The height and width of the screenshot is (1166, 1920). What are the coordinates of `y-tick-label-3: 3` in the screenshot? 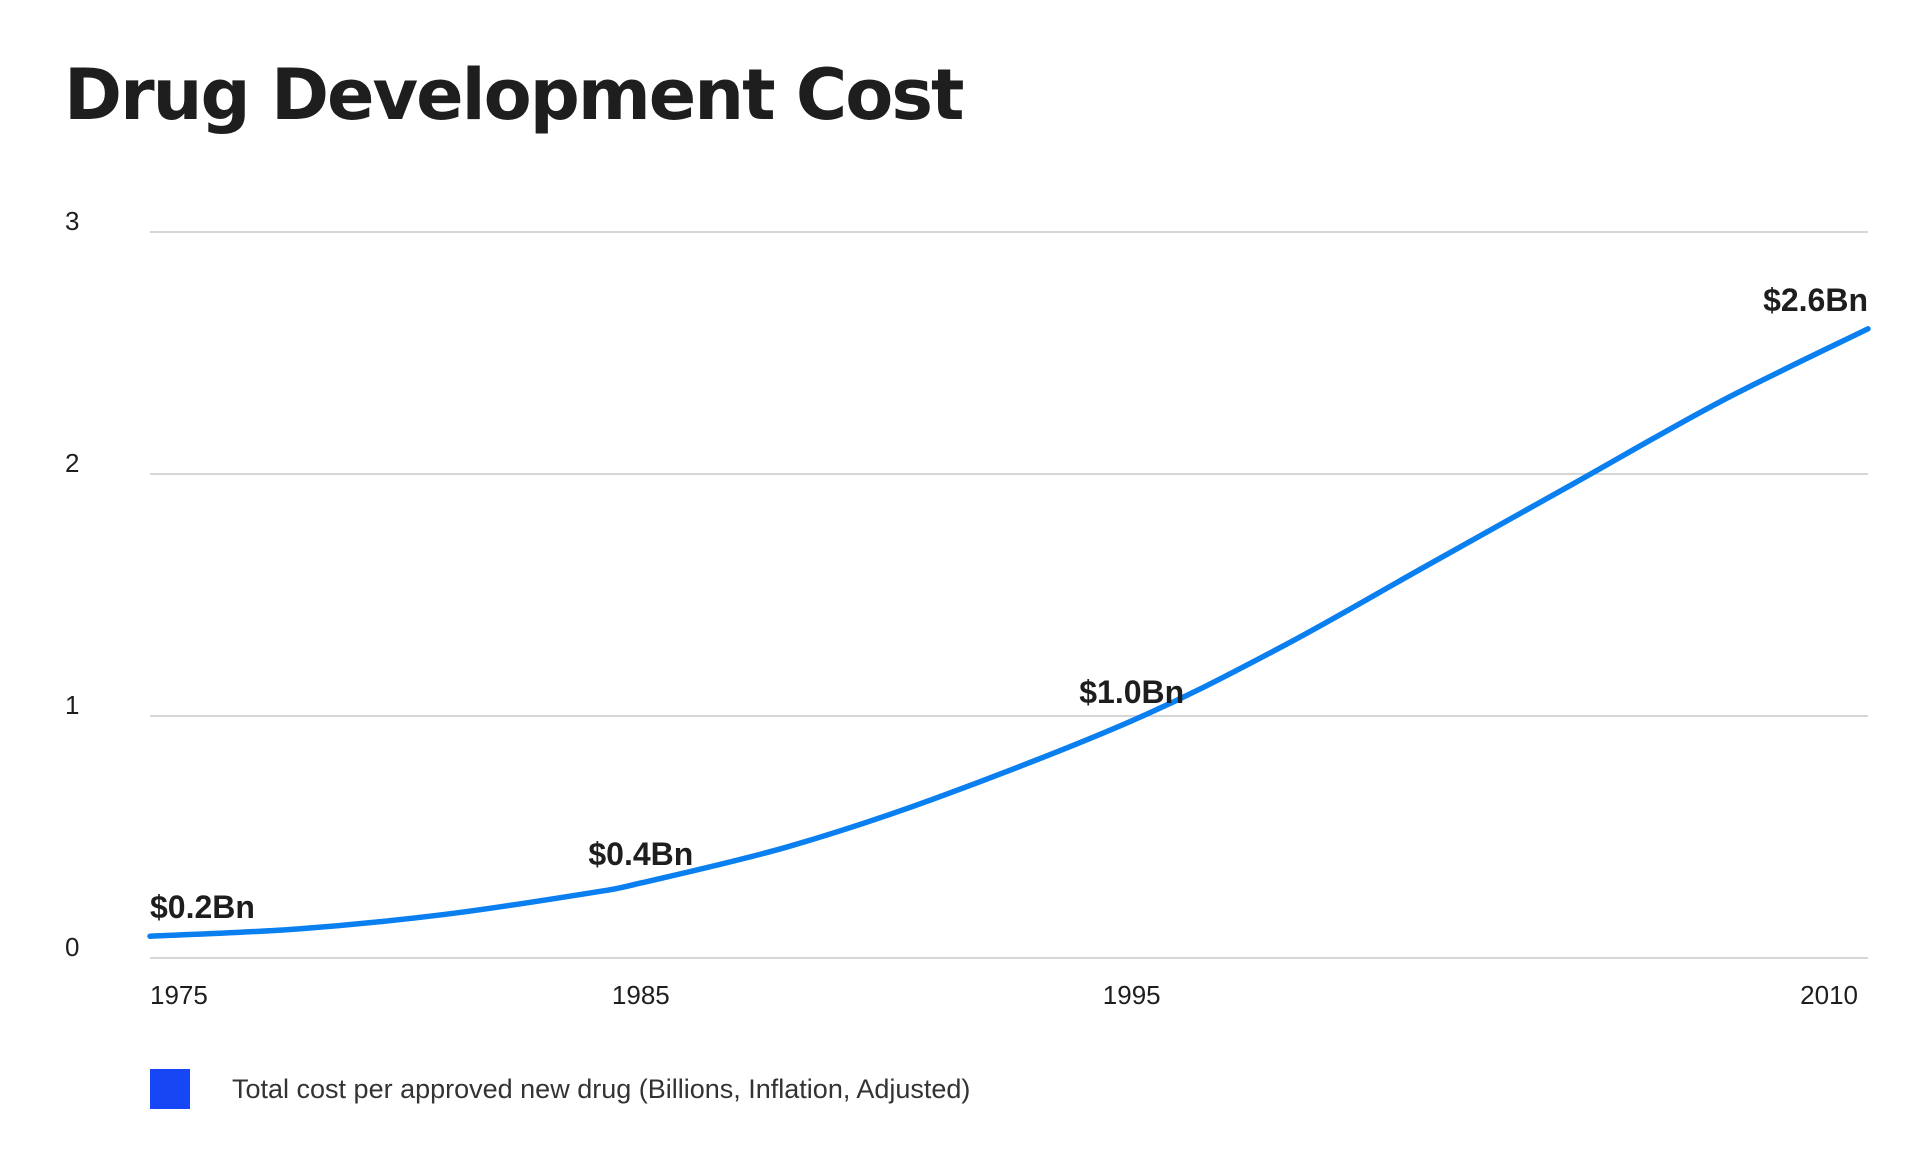 It's located at (72, 221).